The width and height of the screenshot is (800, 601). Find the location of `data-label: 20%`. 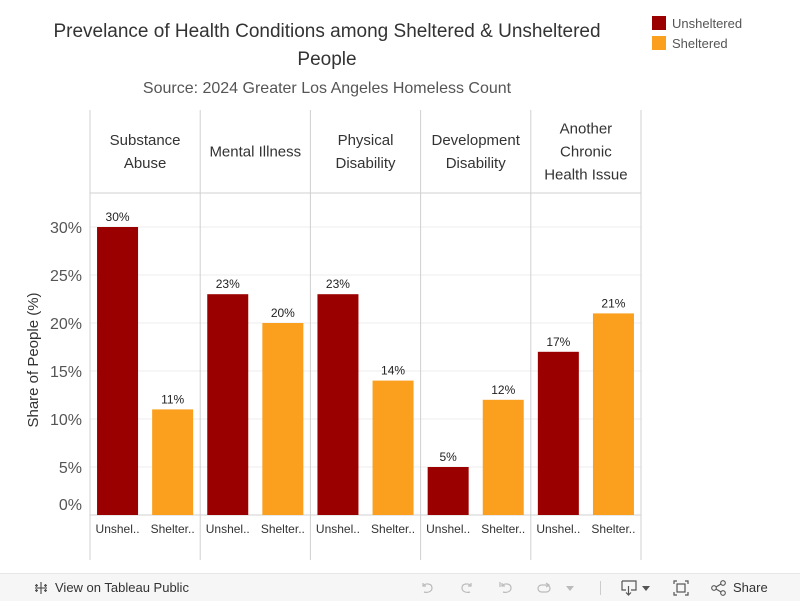

data-label: 20% is located at coordinates (283, 313).